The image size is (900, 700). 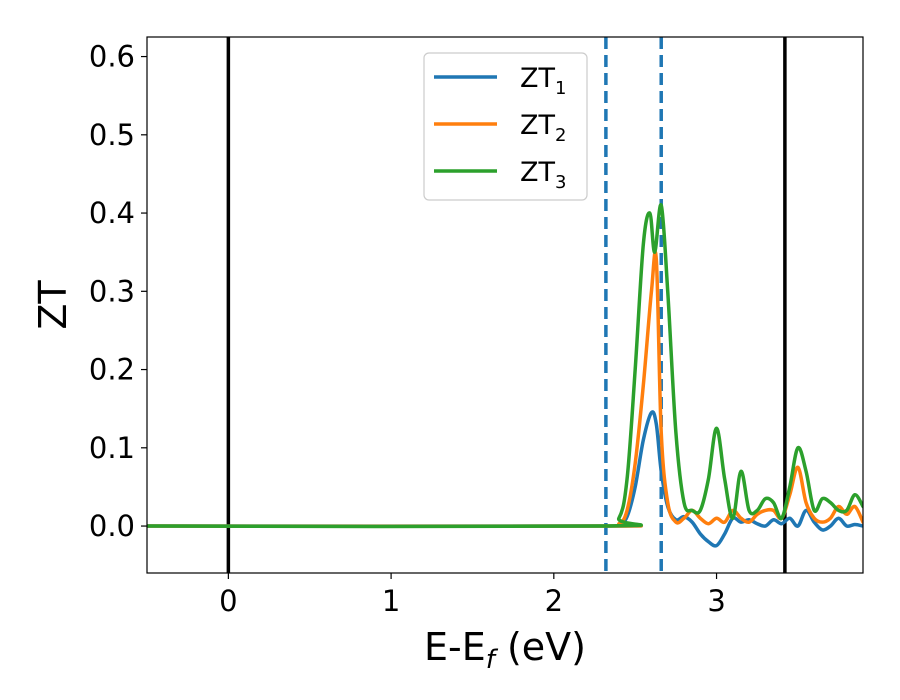 I want to click on y-tick-label: 0.4, so click(x=112, y=213).